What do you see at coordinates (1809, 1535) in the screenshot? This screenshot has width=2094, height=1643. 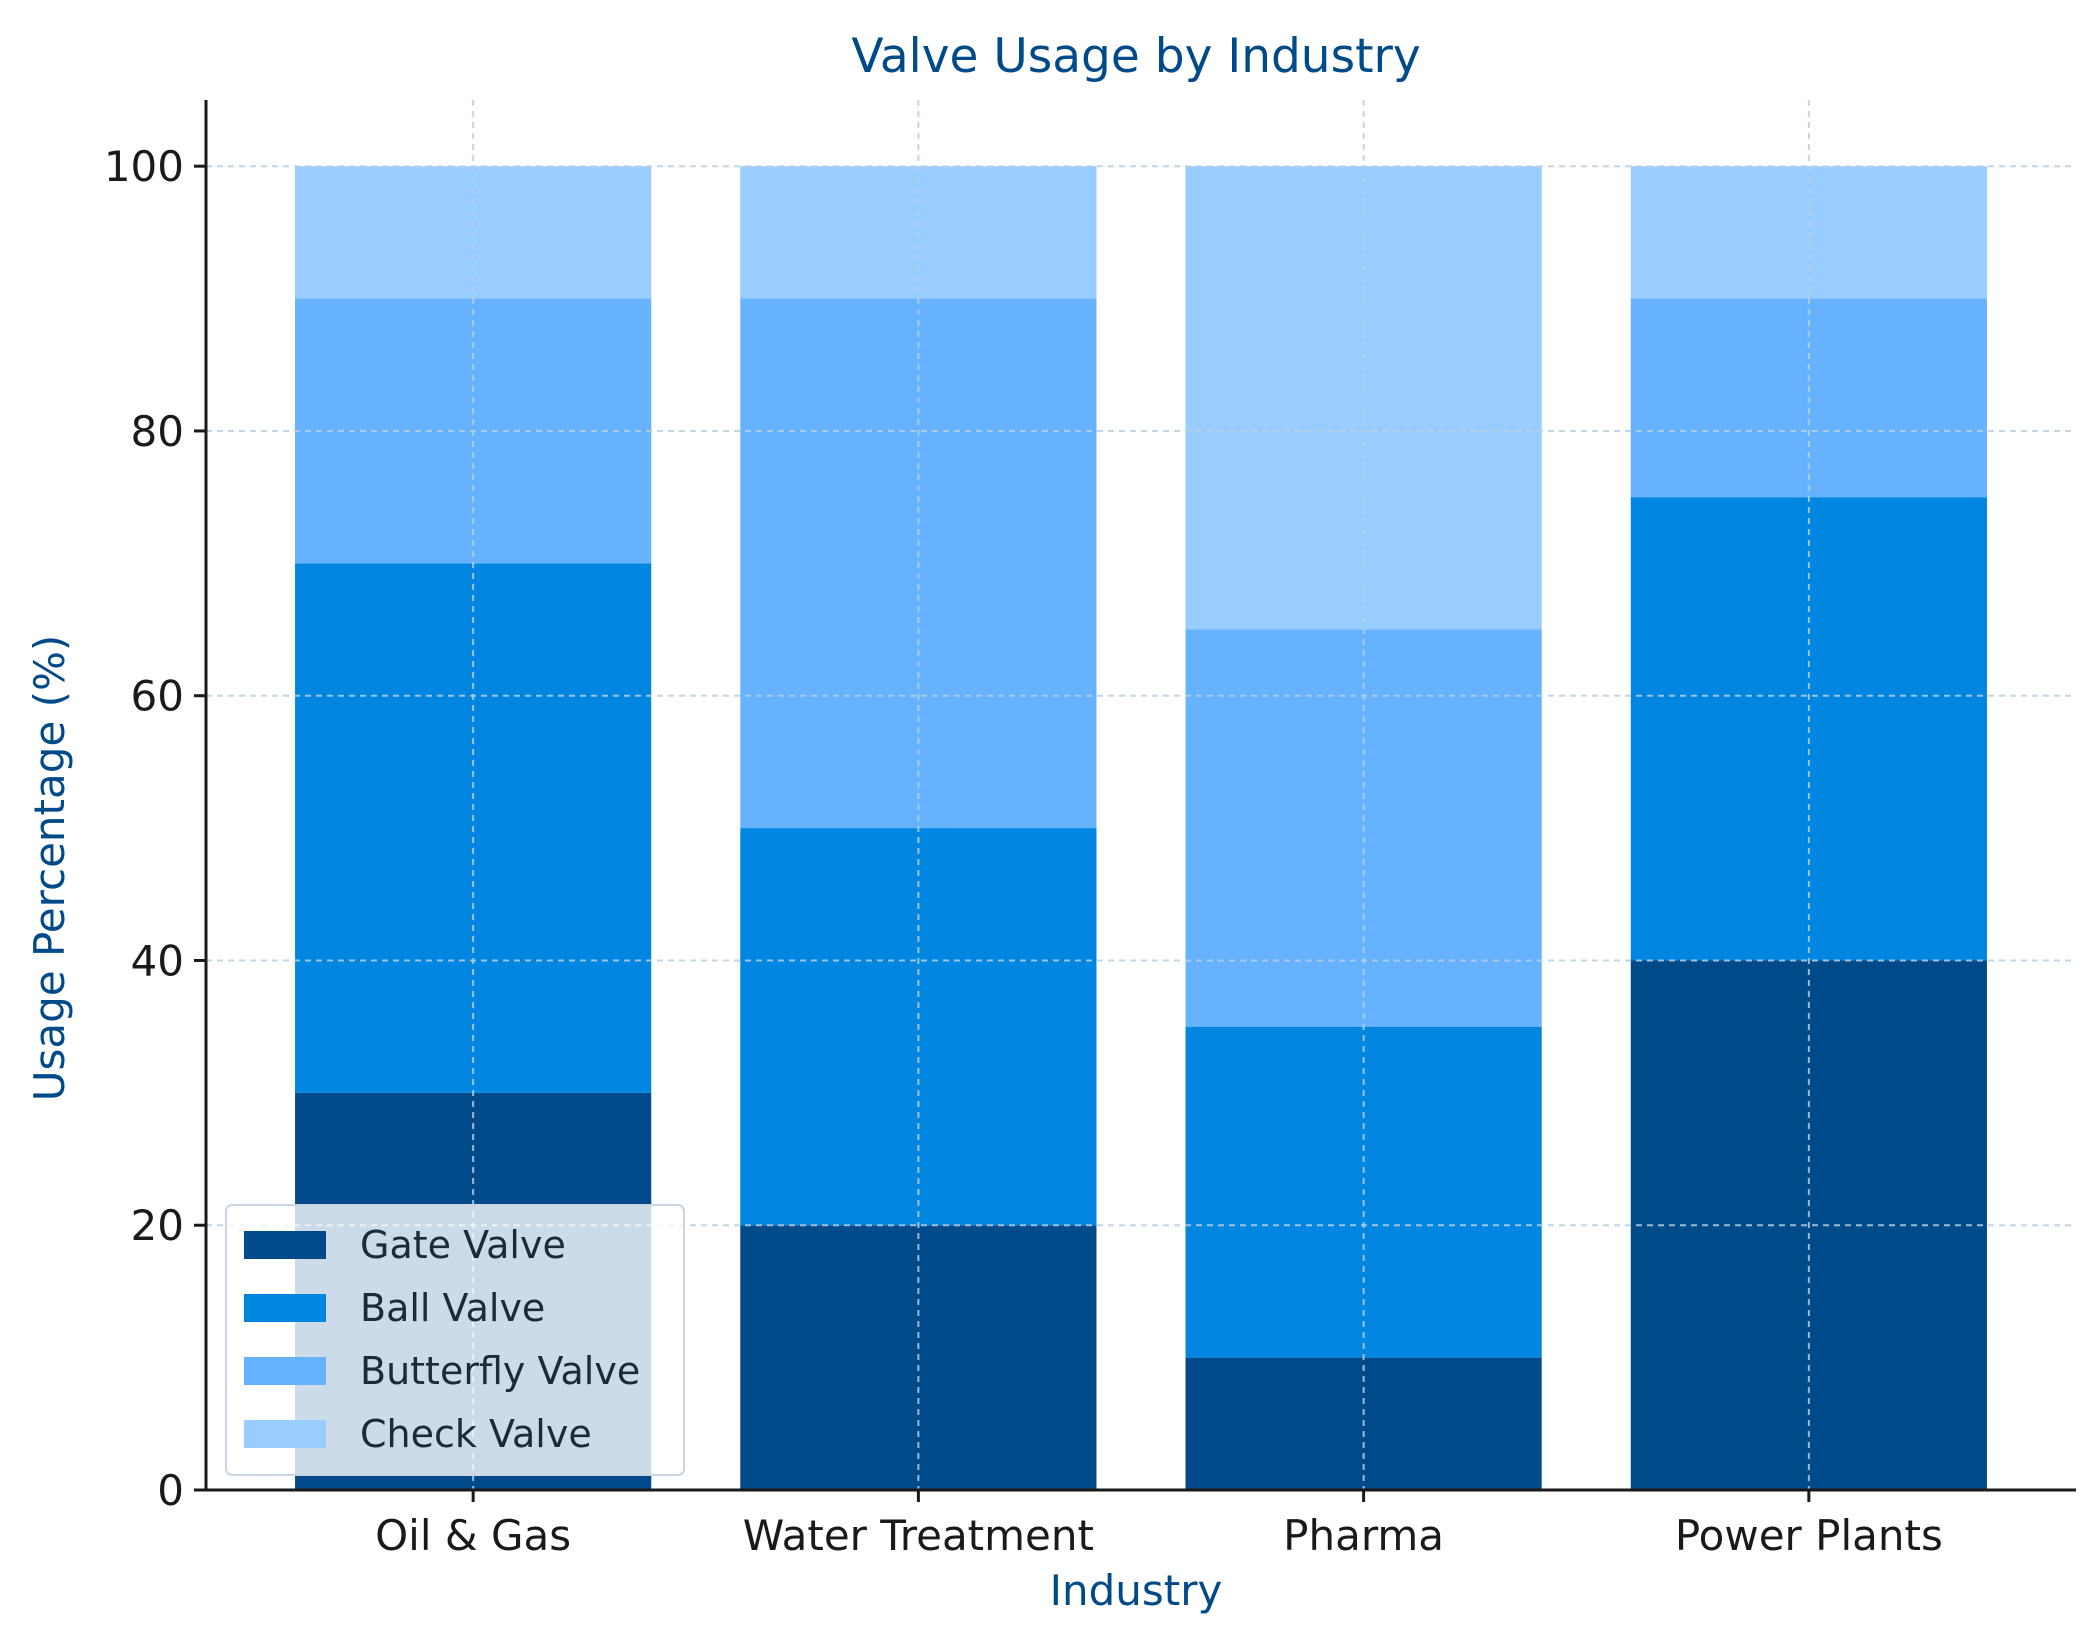 I see `x-tick-label-3: Power Plants` at bounding box center [1809, 1535].